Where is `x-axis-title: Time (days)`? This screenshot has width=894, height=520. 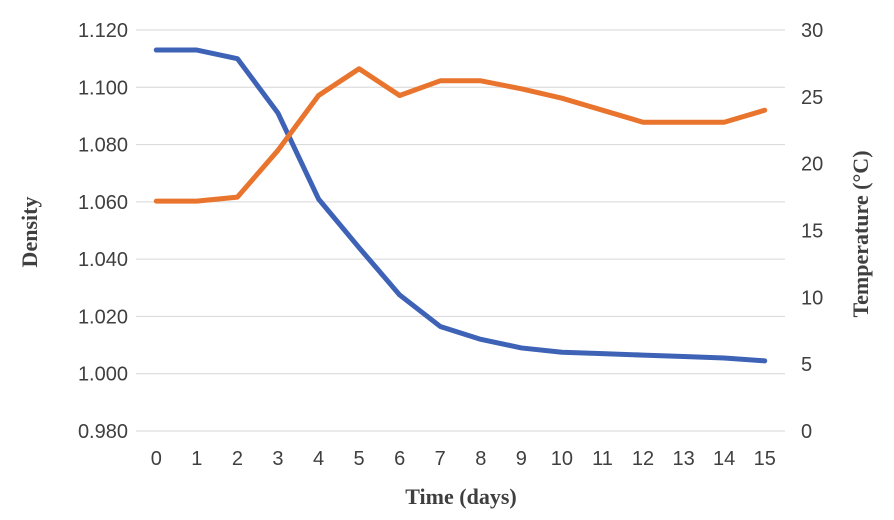
x-axis-title: Time (days) is located at coordinates (461, 496).